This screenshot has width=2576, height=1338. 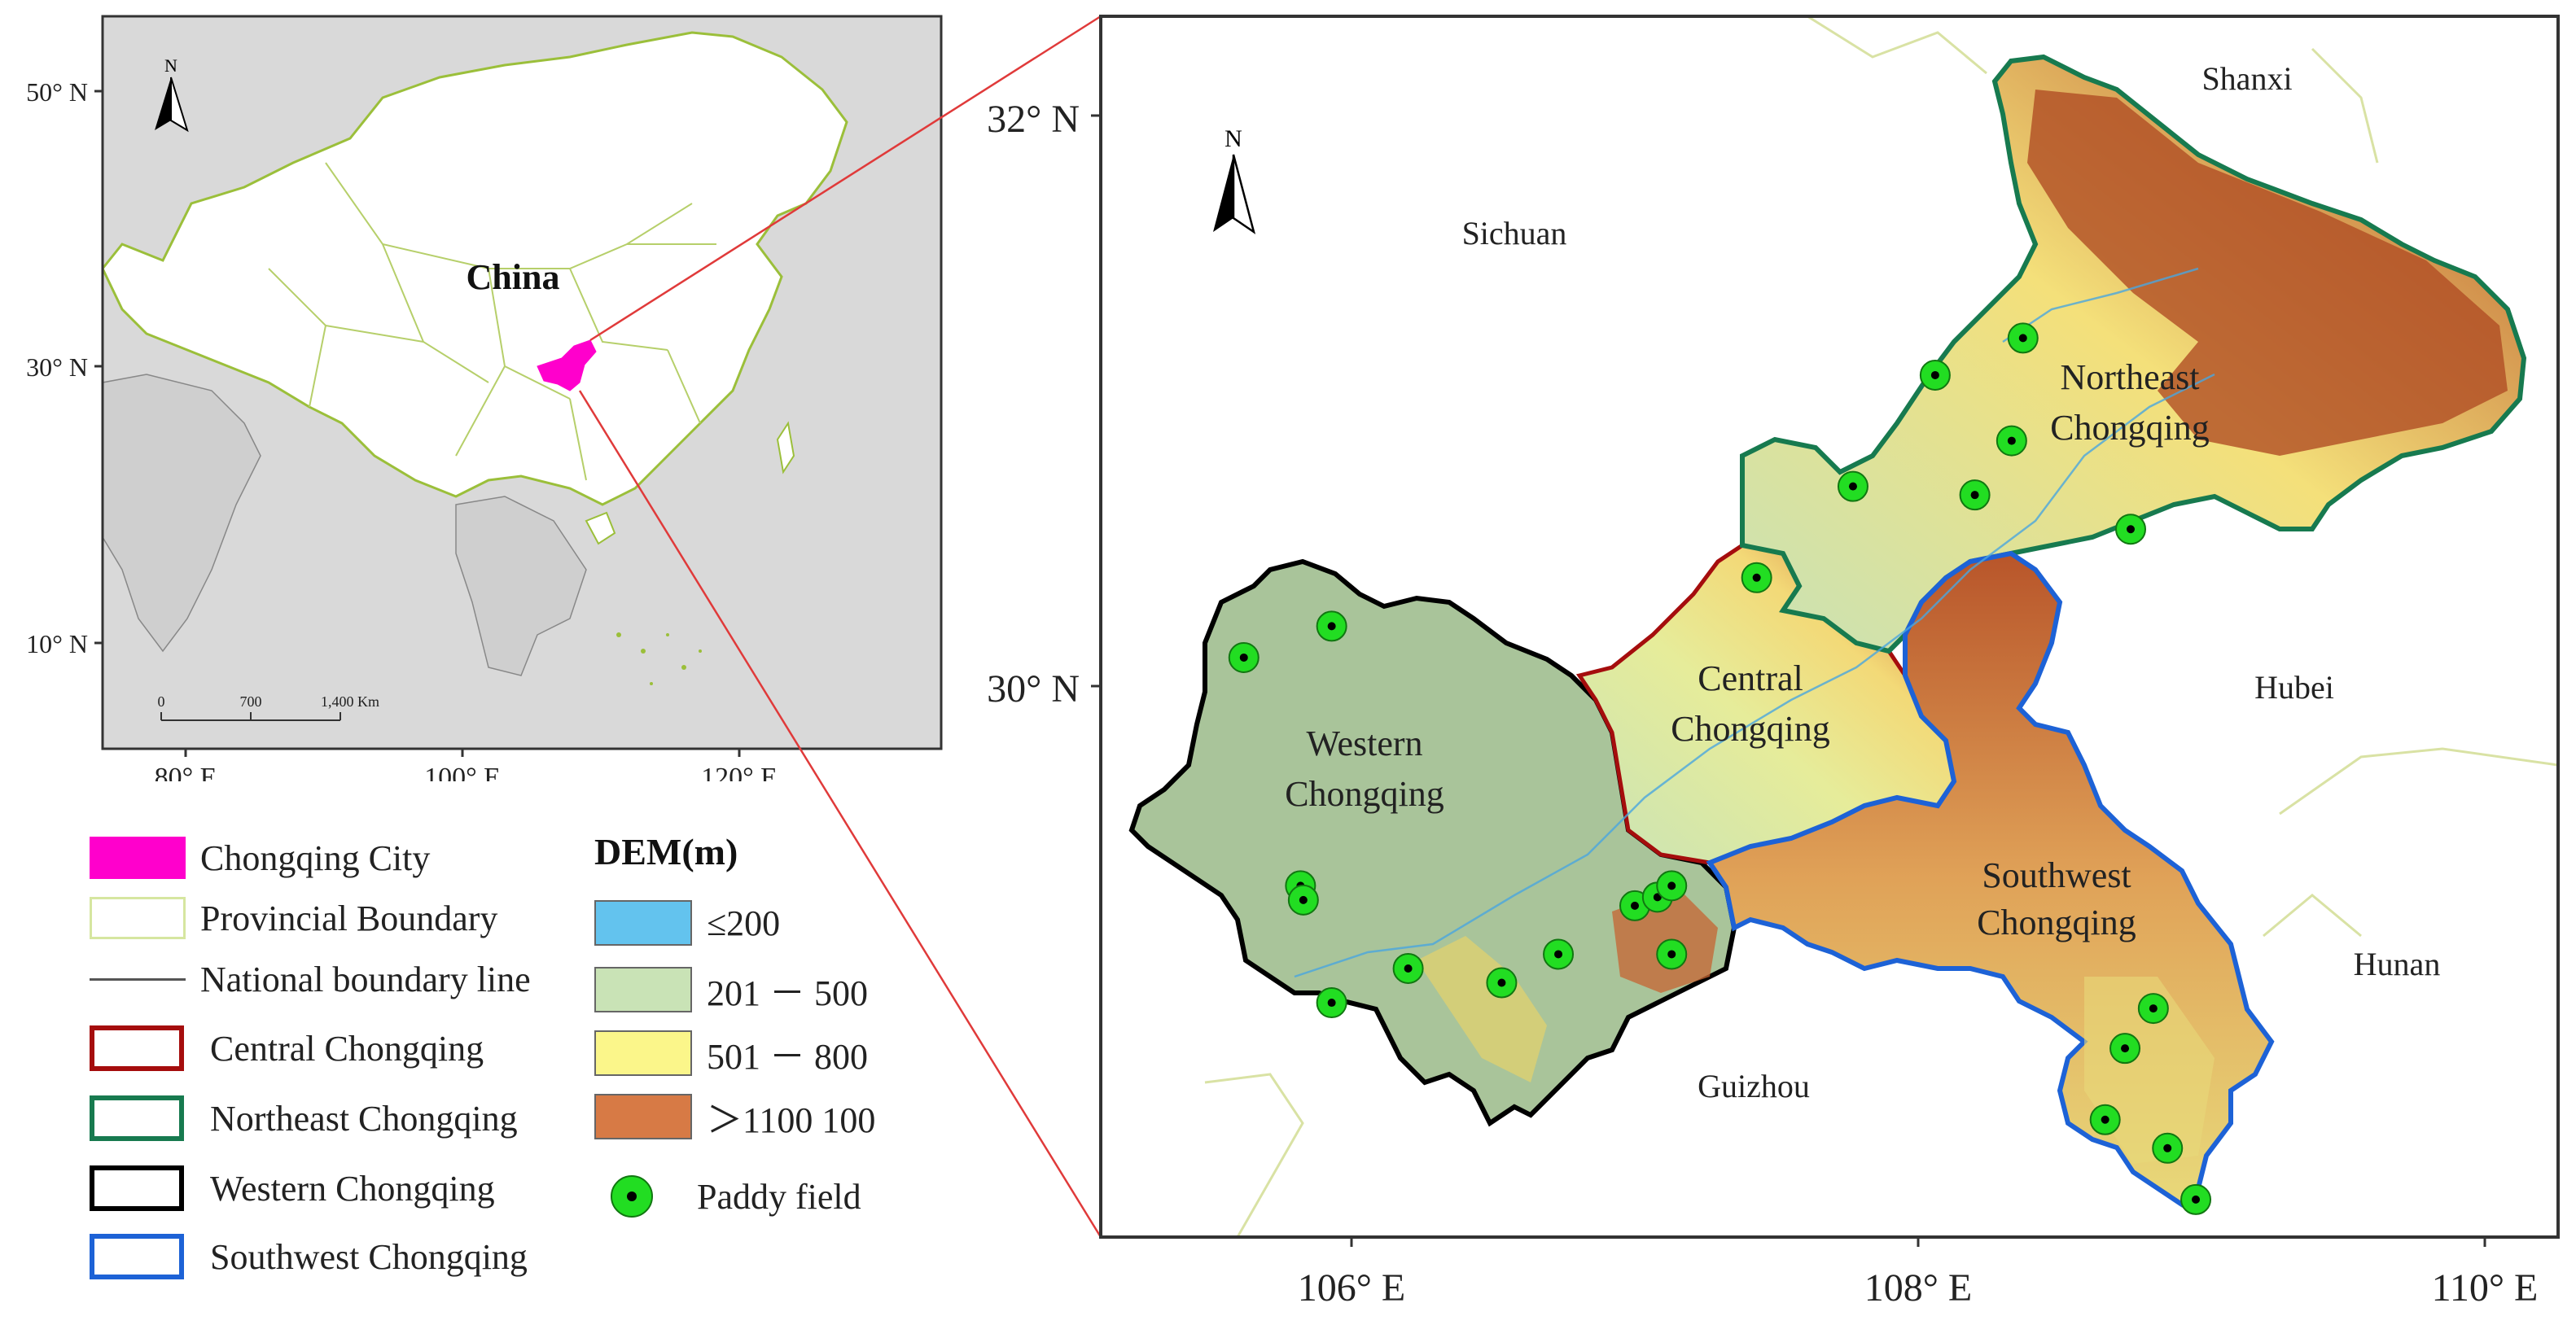 I want to click on main-lon-ticks, so click(x=1918, y=1242).